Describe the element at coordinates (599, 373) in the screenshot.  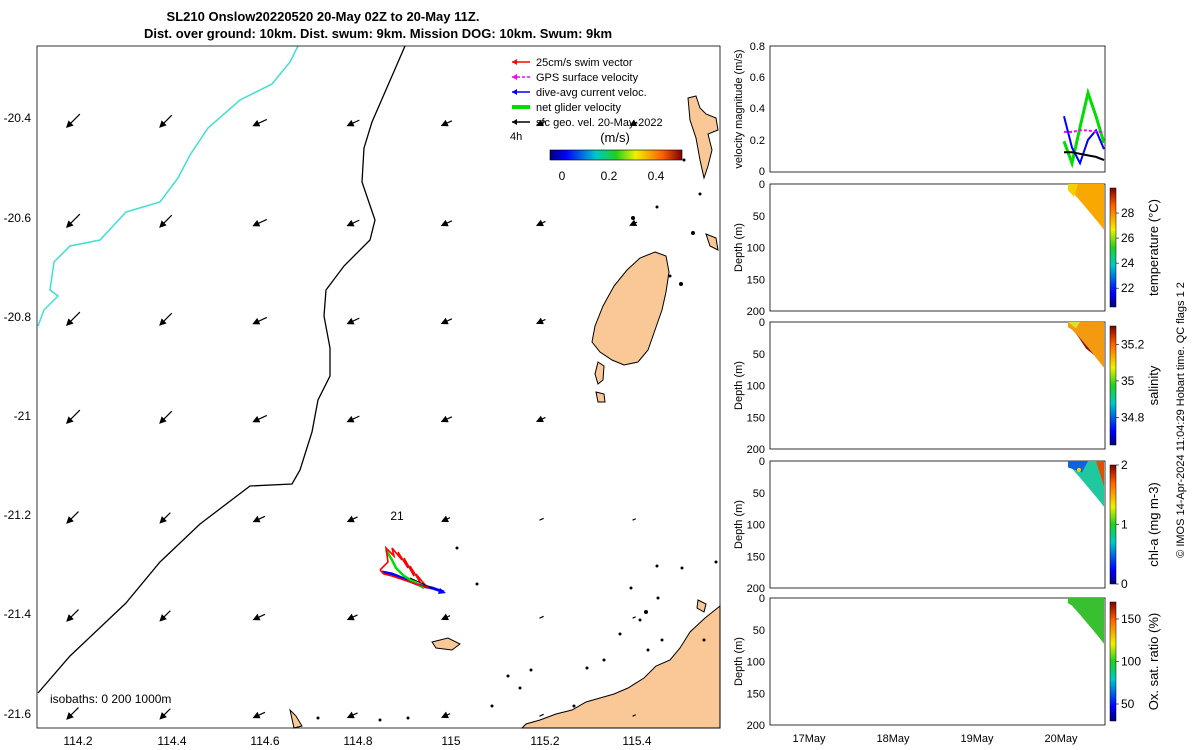
I see `island-south-tip` at that location.